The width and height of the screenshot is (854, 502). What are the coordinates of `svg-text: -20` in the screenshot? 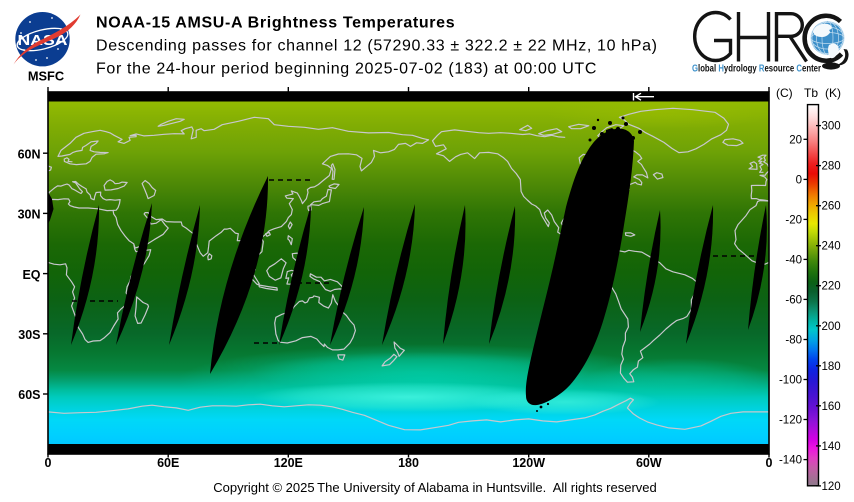 It's located at (793, 220).